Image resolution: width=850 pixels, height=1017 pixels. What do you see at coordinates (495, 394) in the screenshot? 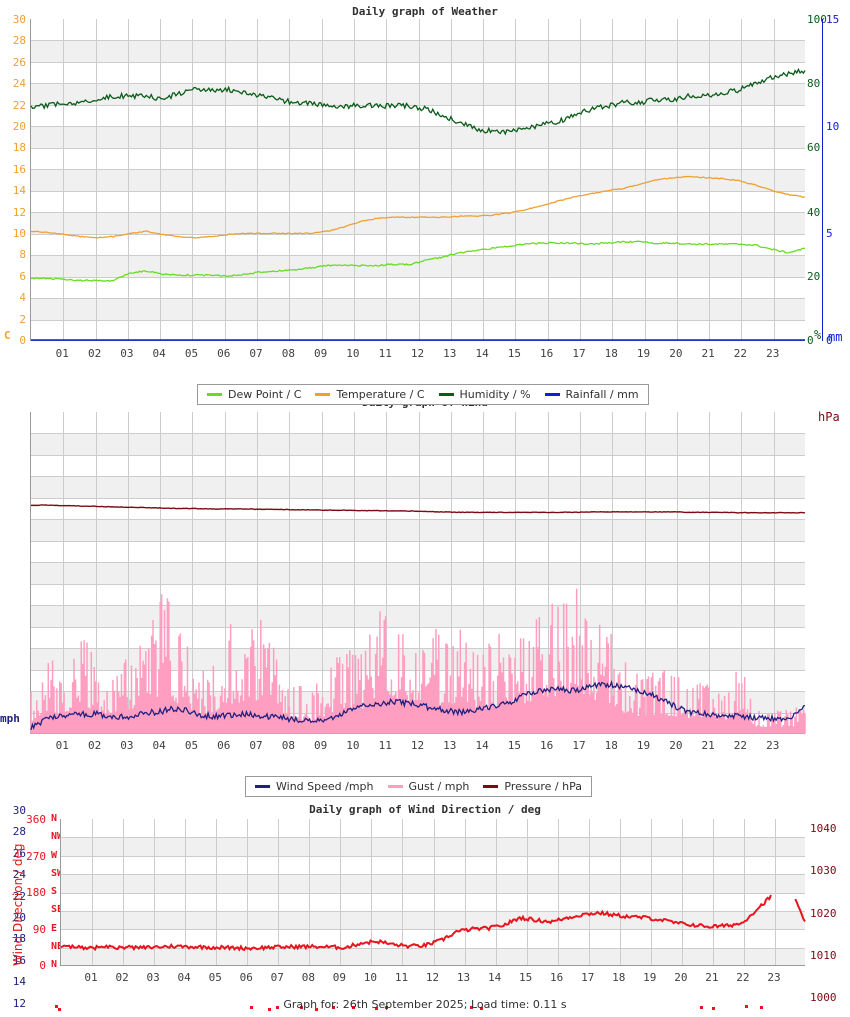
I see `legend-label: Humidity / %` at bounding box center [495, 394].